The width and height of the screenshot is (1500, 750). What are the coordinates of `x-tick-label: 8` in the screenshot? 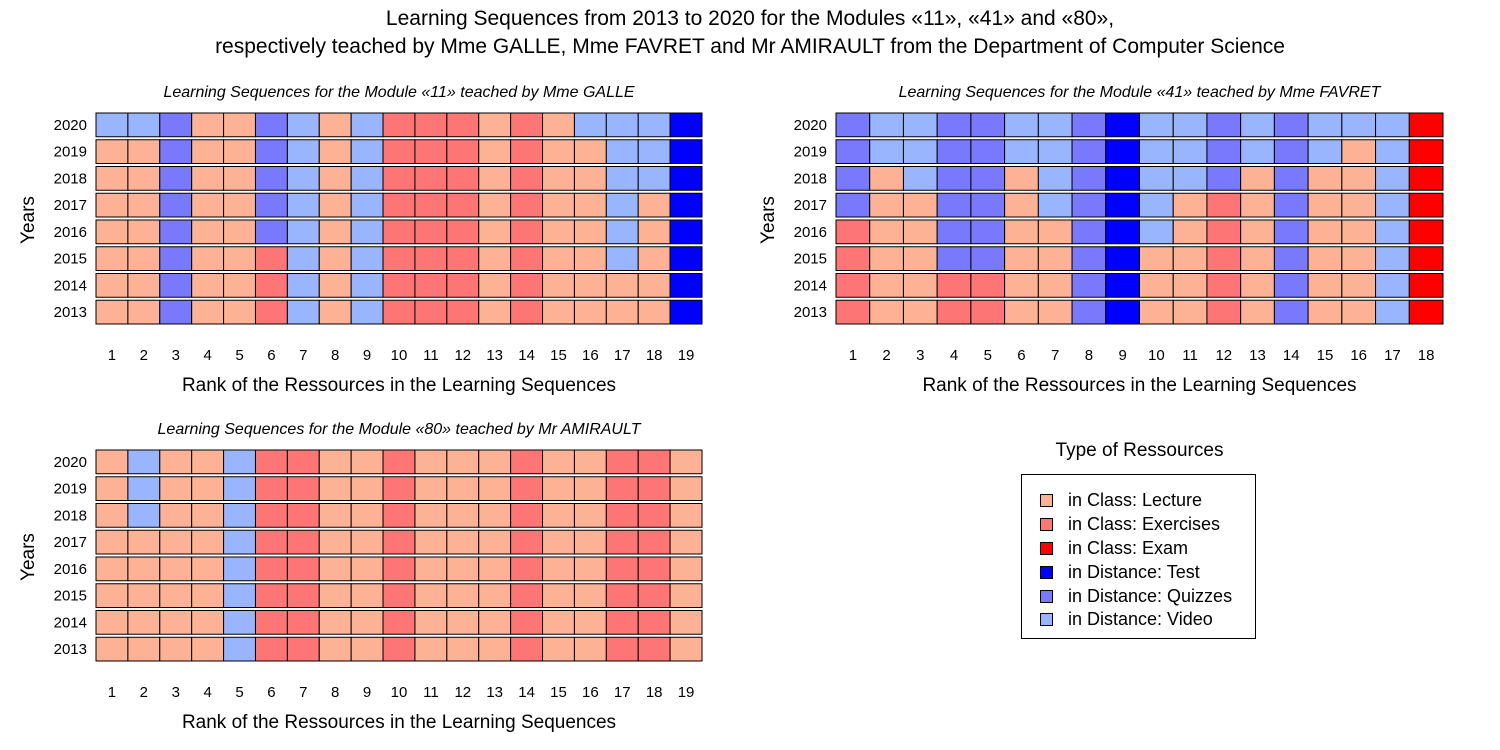 It's located at (335, 355).